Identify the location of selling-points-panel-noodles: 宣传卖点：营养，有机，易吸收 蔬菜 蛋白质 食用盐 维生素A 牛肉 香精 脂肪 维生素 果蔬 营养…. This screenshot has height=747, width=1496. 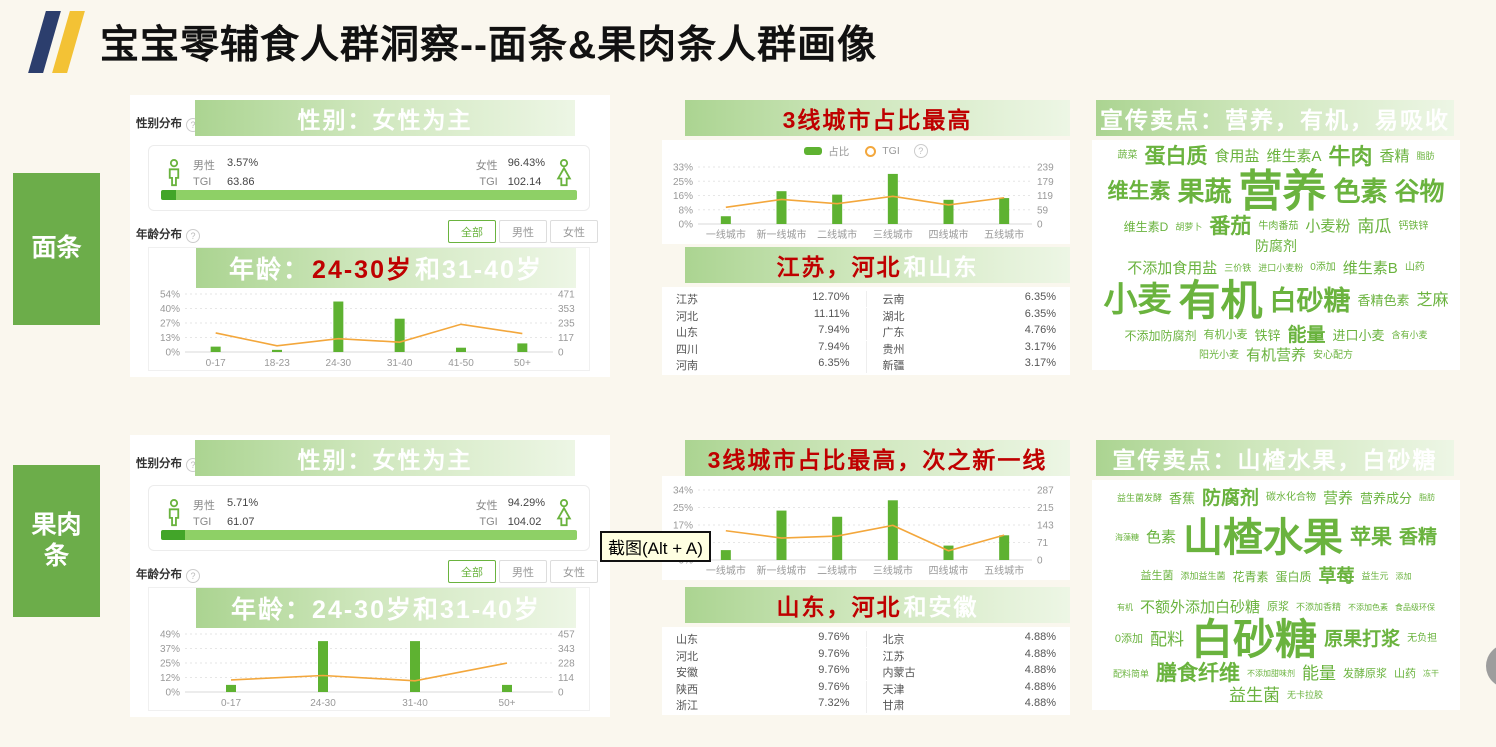
(1276, 236).